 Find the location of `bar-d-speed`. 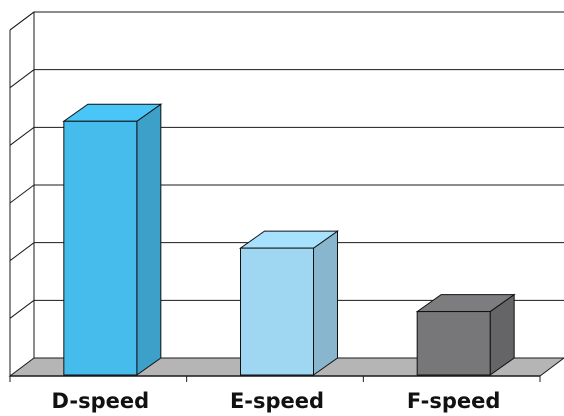

bar-d-speed is located at coordinates (112, 239).